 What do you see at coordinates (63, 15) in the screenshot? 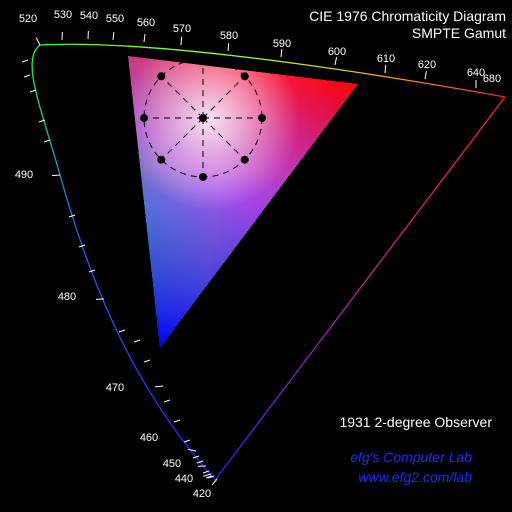
I see `wavelength-label-530: 530` at bounding box center [63, 15].